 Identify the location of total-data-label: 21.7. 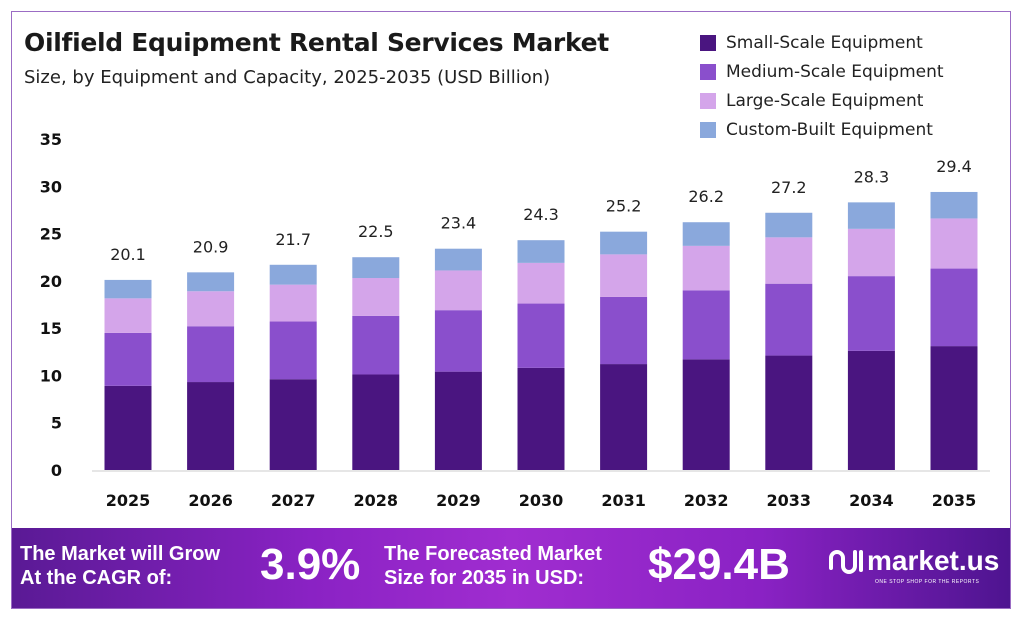
(293, 239).